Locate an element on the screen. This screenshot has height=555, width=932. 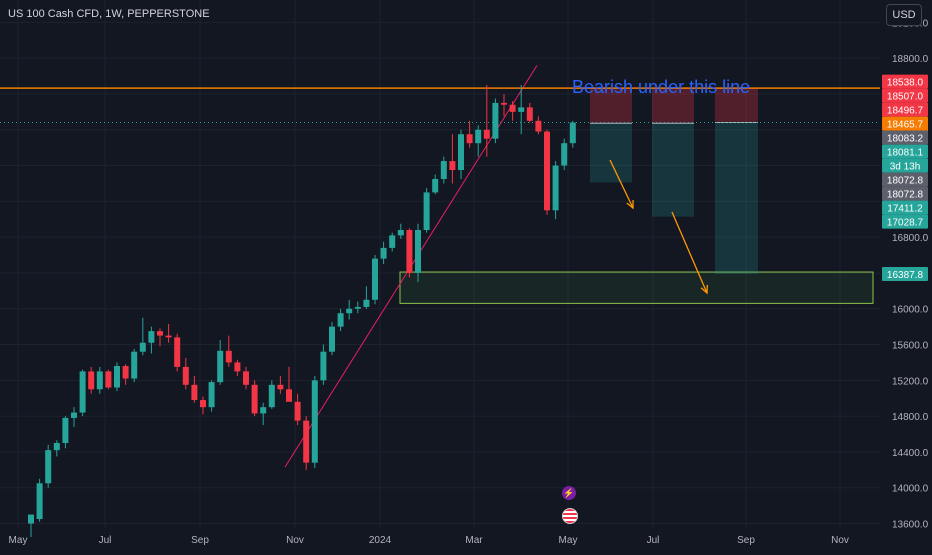
price-label-text: 18081.1 is located at coordinates (905, 153).